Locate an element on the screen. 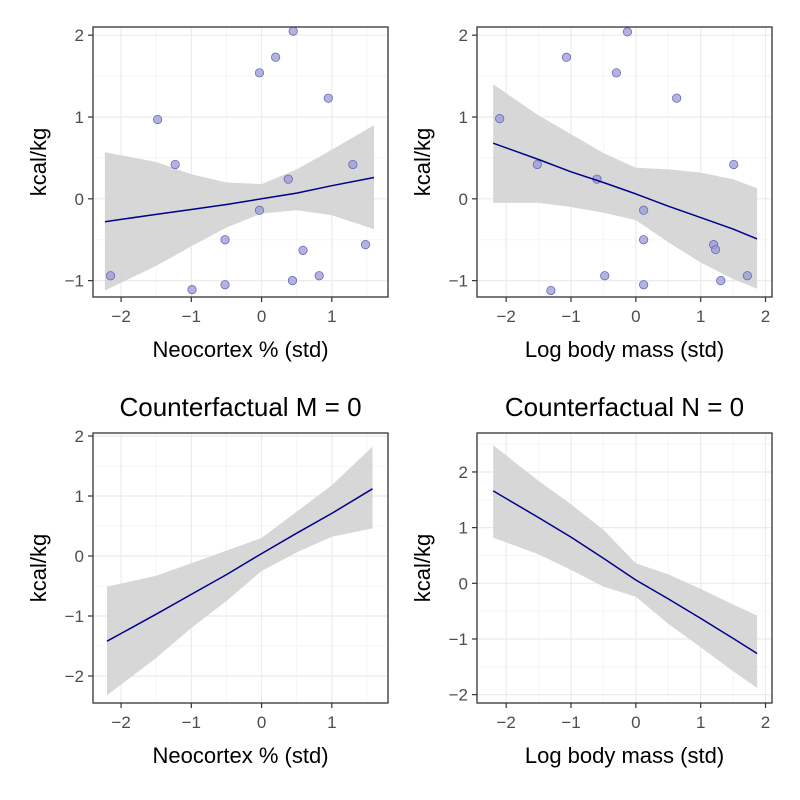 Image resolution: width=800 pixels, height=800 pixels. chart-title: Counterfactual N = 0 is located at coordinates (624, 407).